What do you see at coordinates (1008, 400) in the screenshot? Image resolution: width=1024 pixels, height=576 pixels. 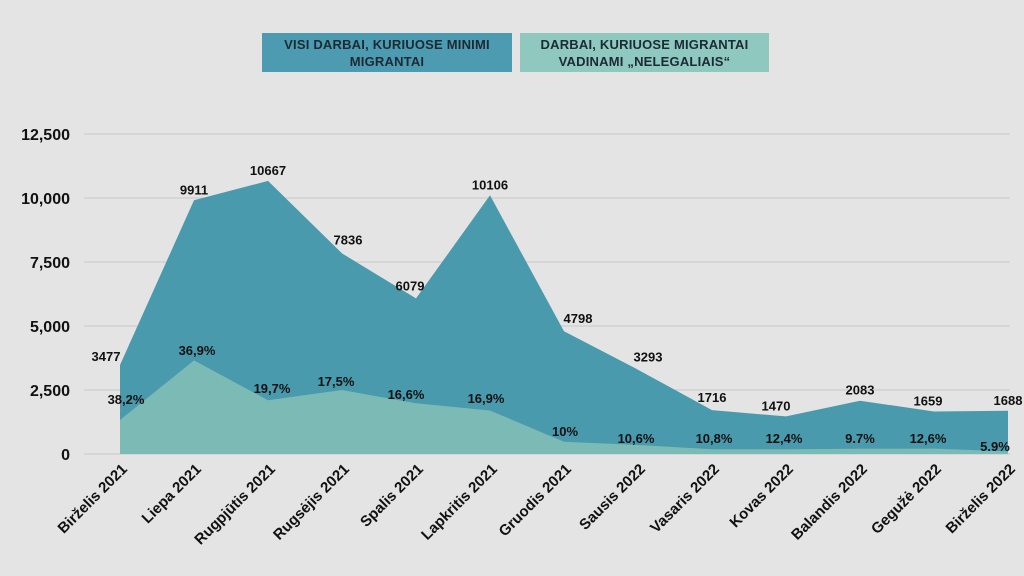 I see `data-label-total: 1688` at bounding box center [1008, 400].